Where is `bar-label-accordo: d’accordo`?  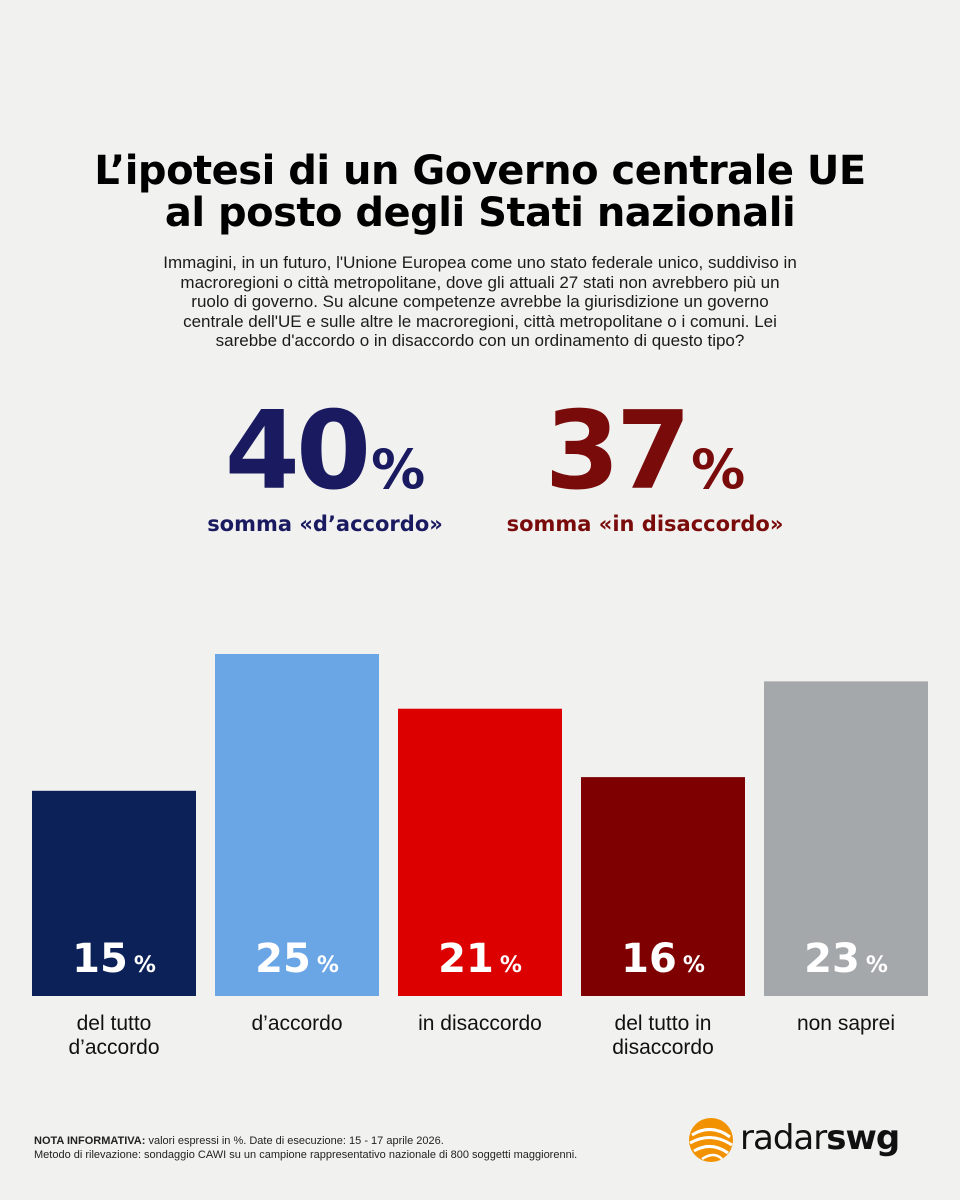
bar-label-accordo: d’accordo is located at coordinates (297, 1024).